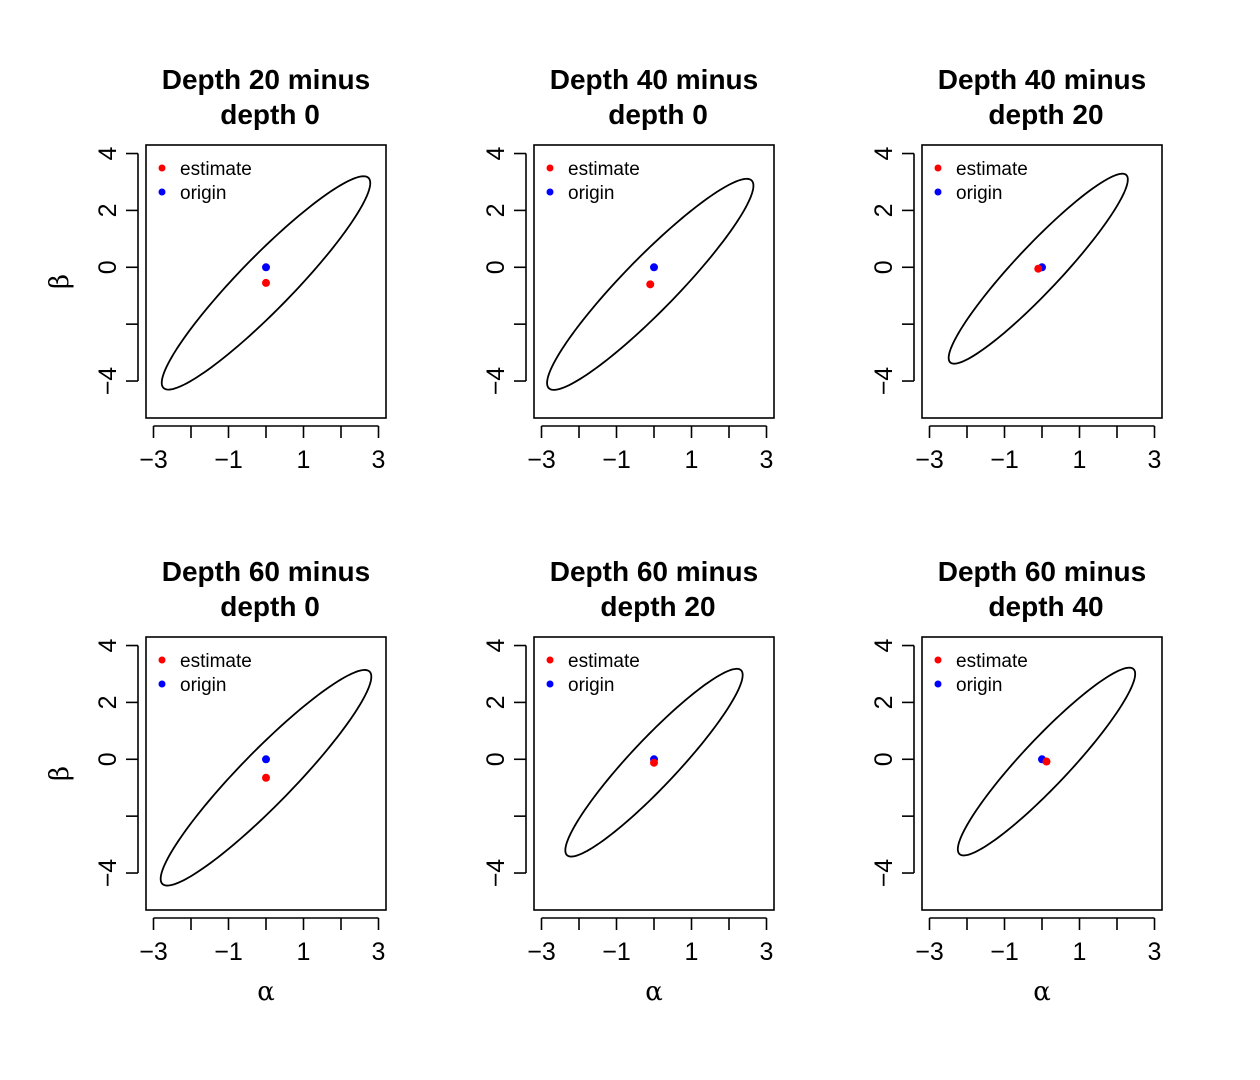 This screenshot has height=1080, width=1260. I want to click on panel-title-line-2: depth 40, so click(1045, 606).